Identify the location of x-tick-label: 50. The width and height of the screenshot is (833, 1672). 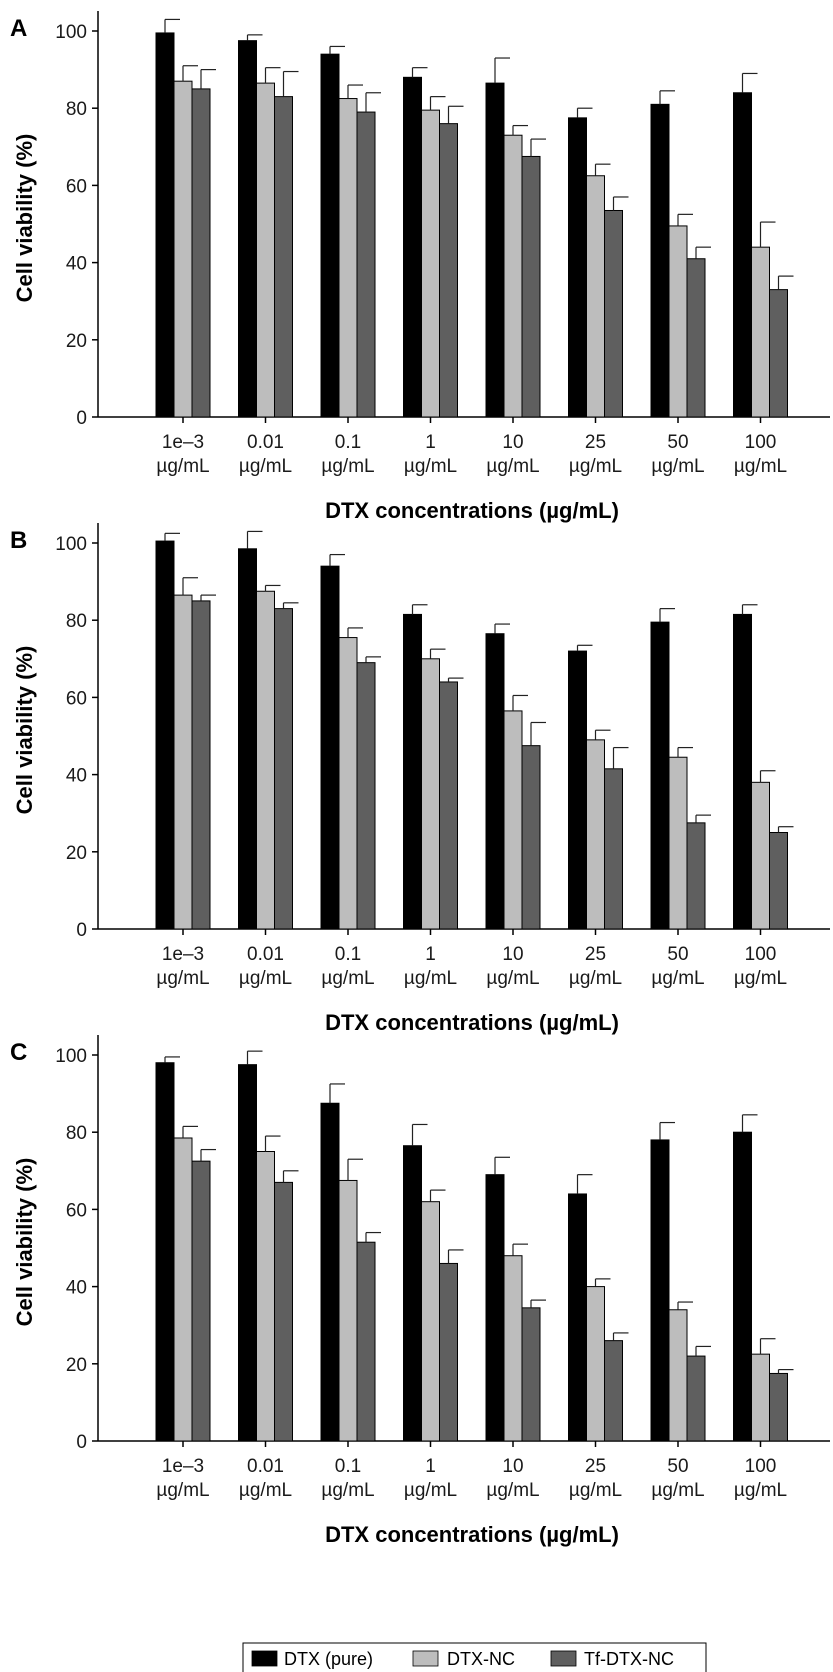
(677, 442).